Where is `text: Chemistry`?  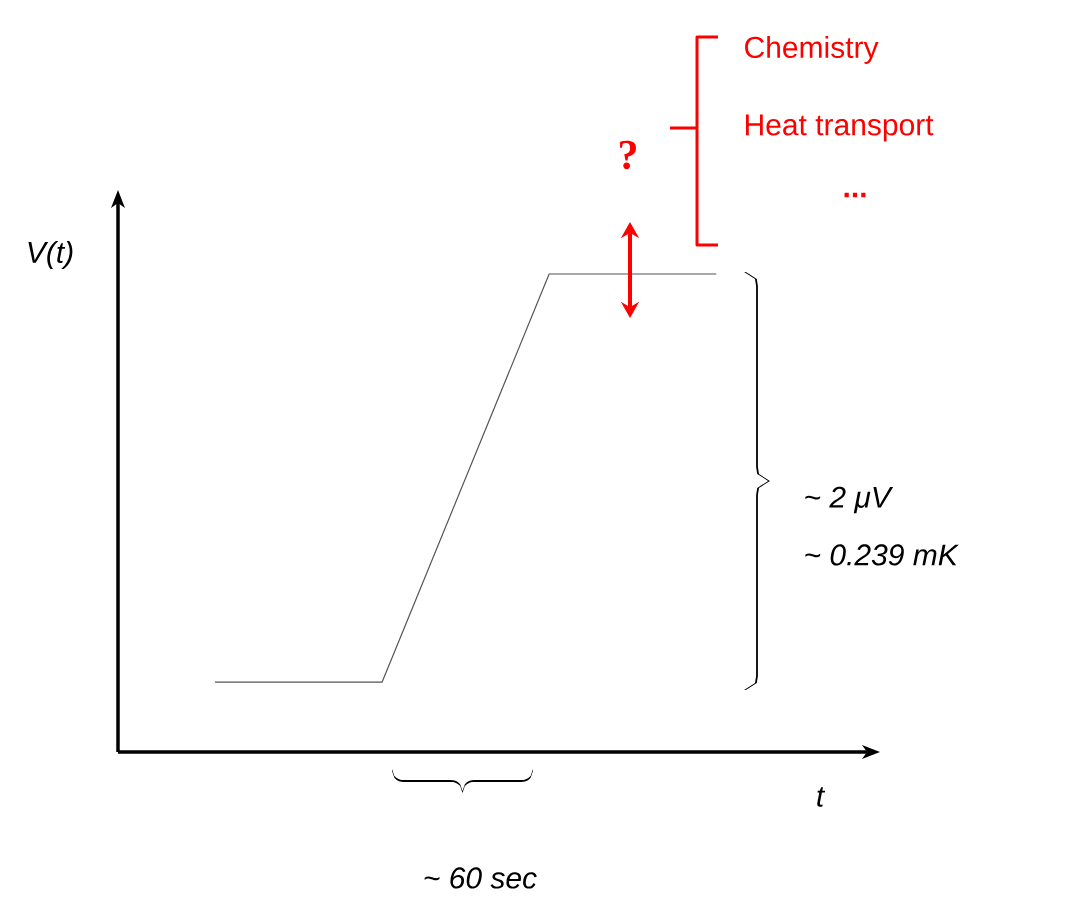
text: Chemistry is located at coordinates (812, 50).